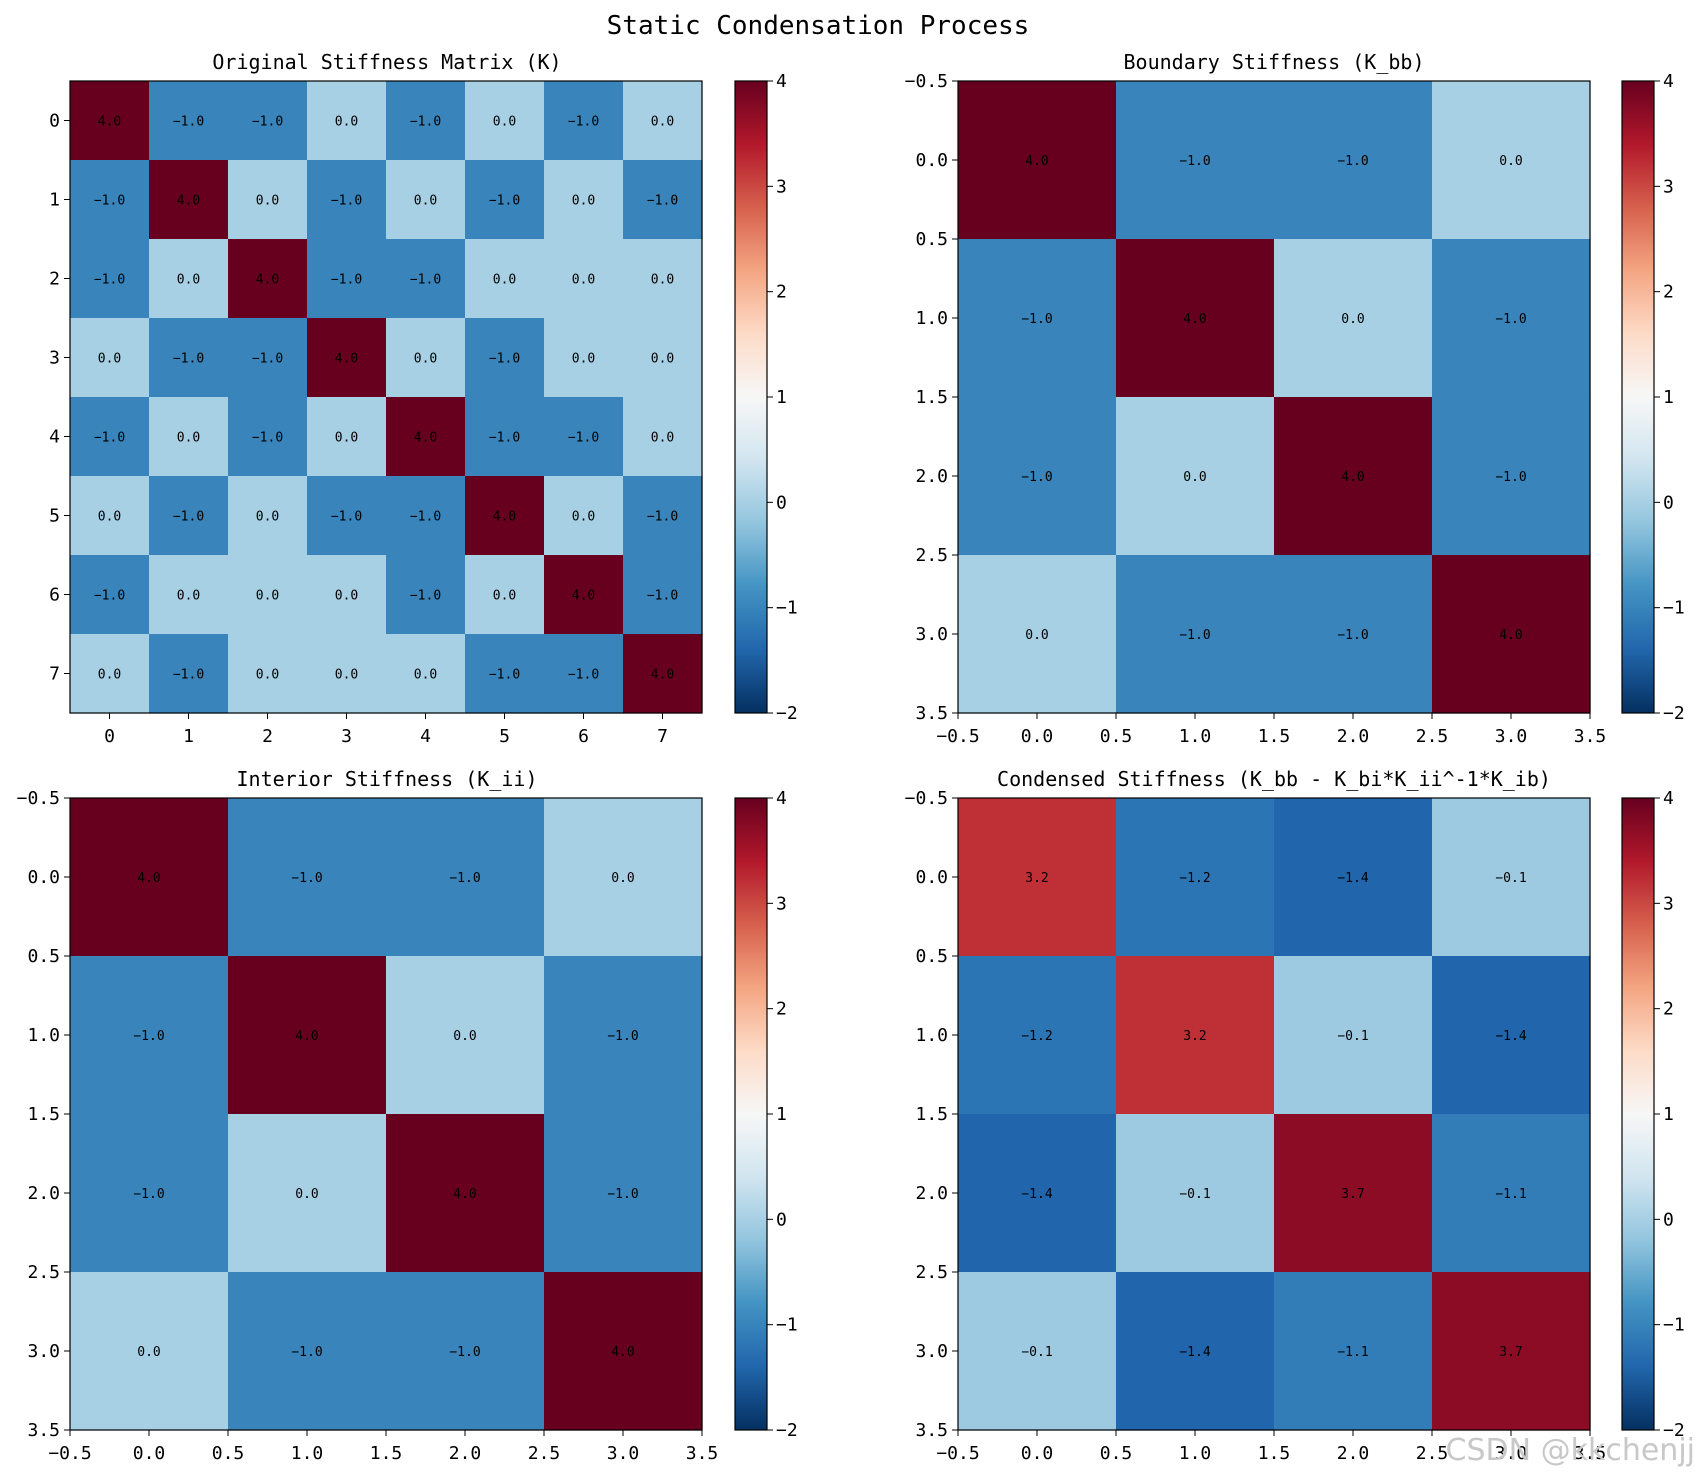  Describe the element at coordinates (931, 239) in the screenshot. I see `y-tick-label: 0.5` at that location.